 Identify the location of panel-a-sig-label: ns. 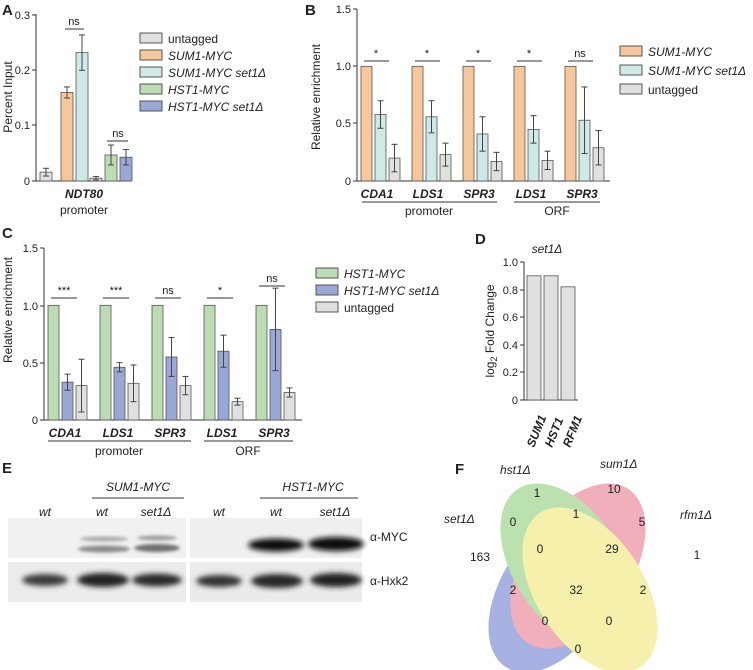
(118, 134).